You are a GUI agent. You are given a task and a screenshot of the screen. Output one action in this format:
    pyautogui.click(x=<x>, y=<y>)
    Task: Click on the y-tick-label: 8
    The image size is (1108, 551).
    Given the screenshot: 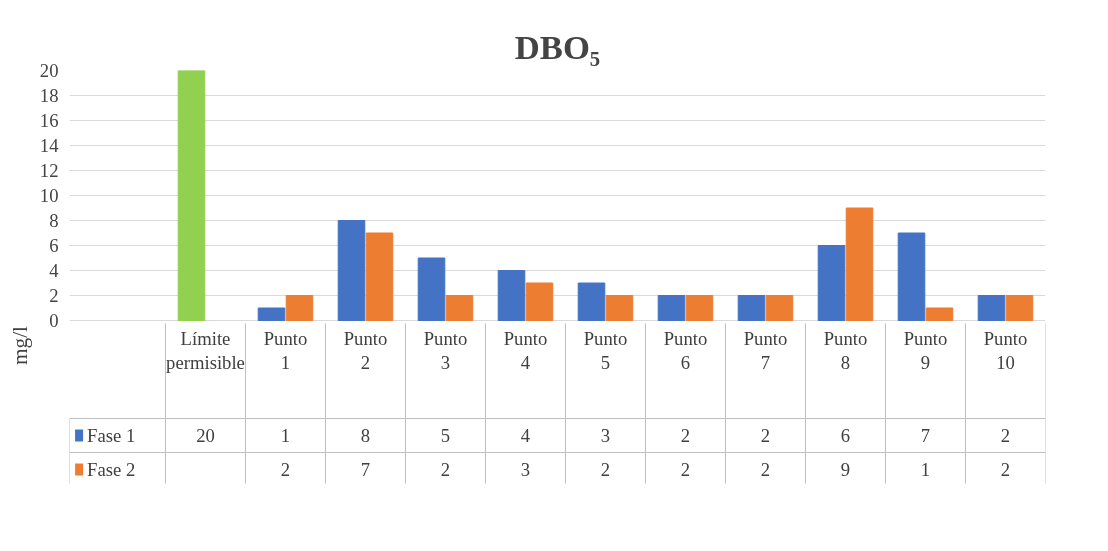 What is the action you would take?
    pyautogui.click(x=54, y=220)
    